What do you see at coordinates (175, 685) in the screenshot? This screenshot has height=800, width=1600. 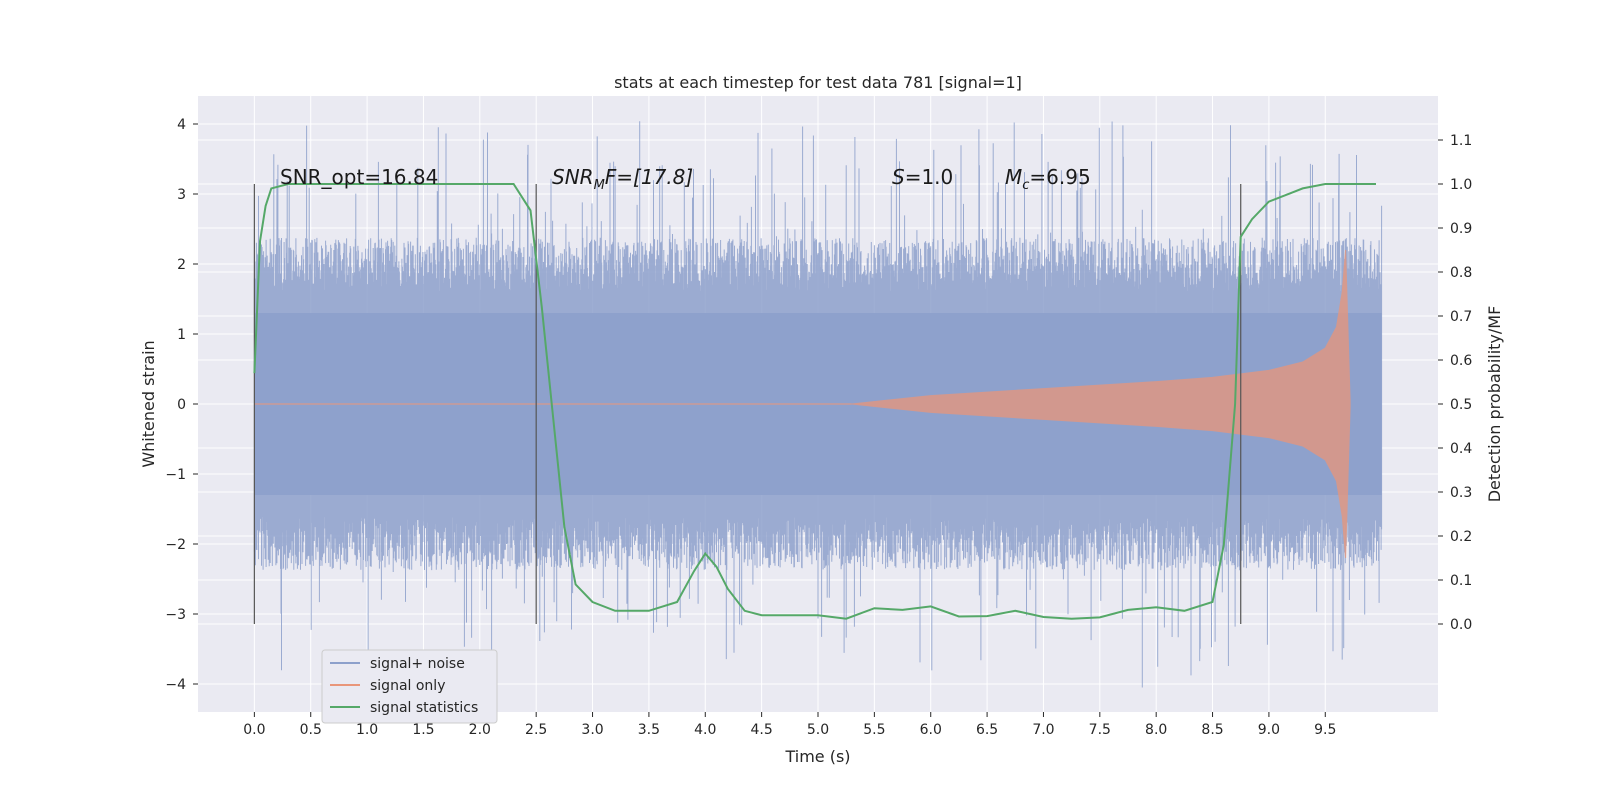 I see `y-left-tick-label: −4` at bounding box center [175, 685].